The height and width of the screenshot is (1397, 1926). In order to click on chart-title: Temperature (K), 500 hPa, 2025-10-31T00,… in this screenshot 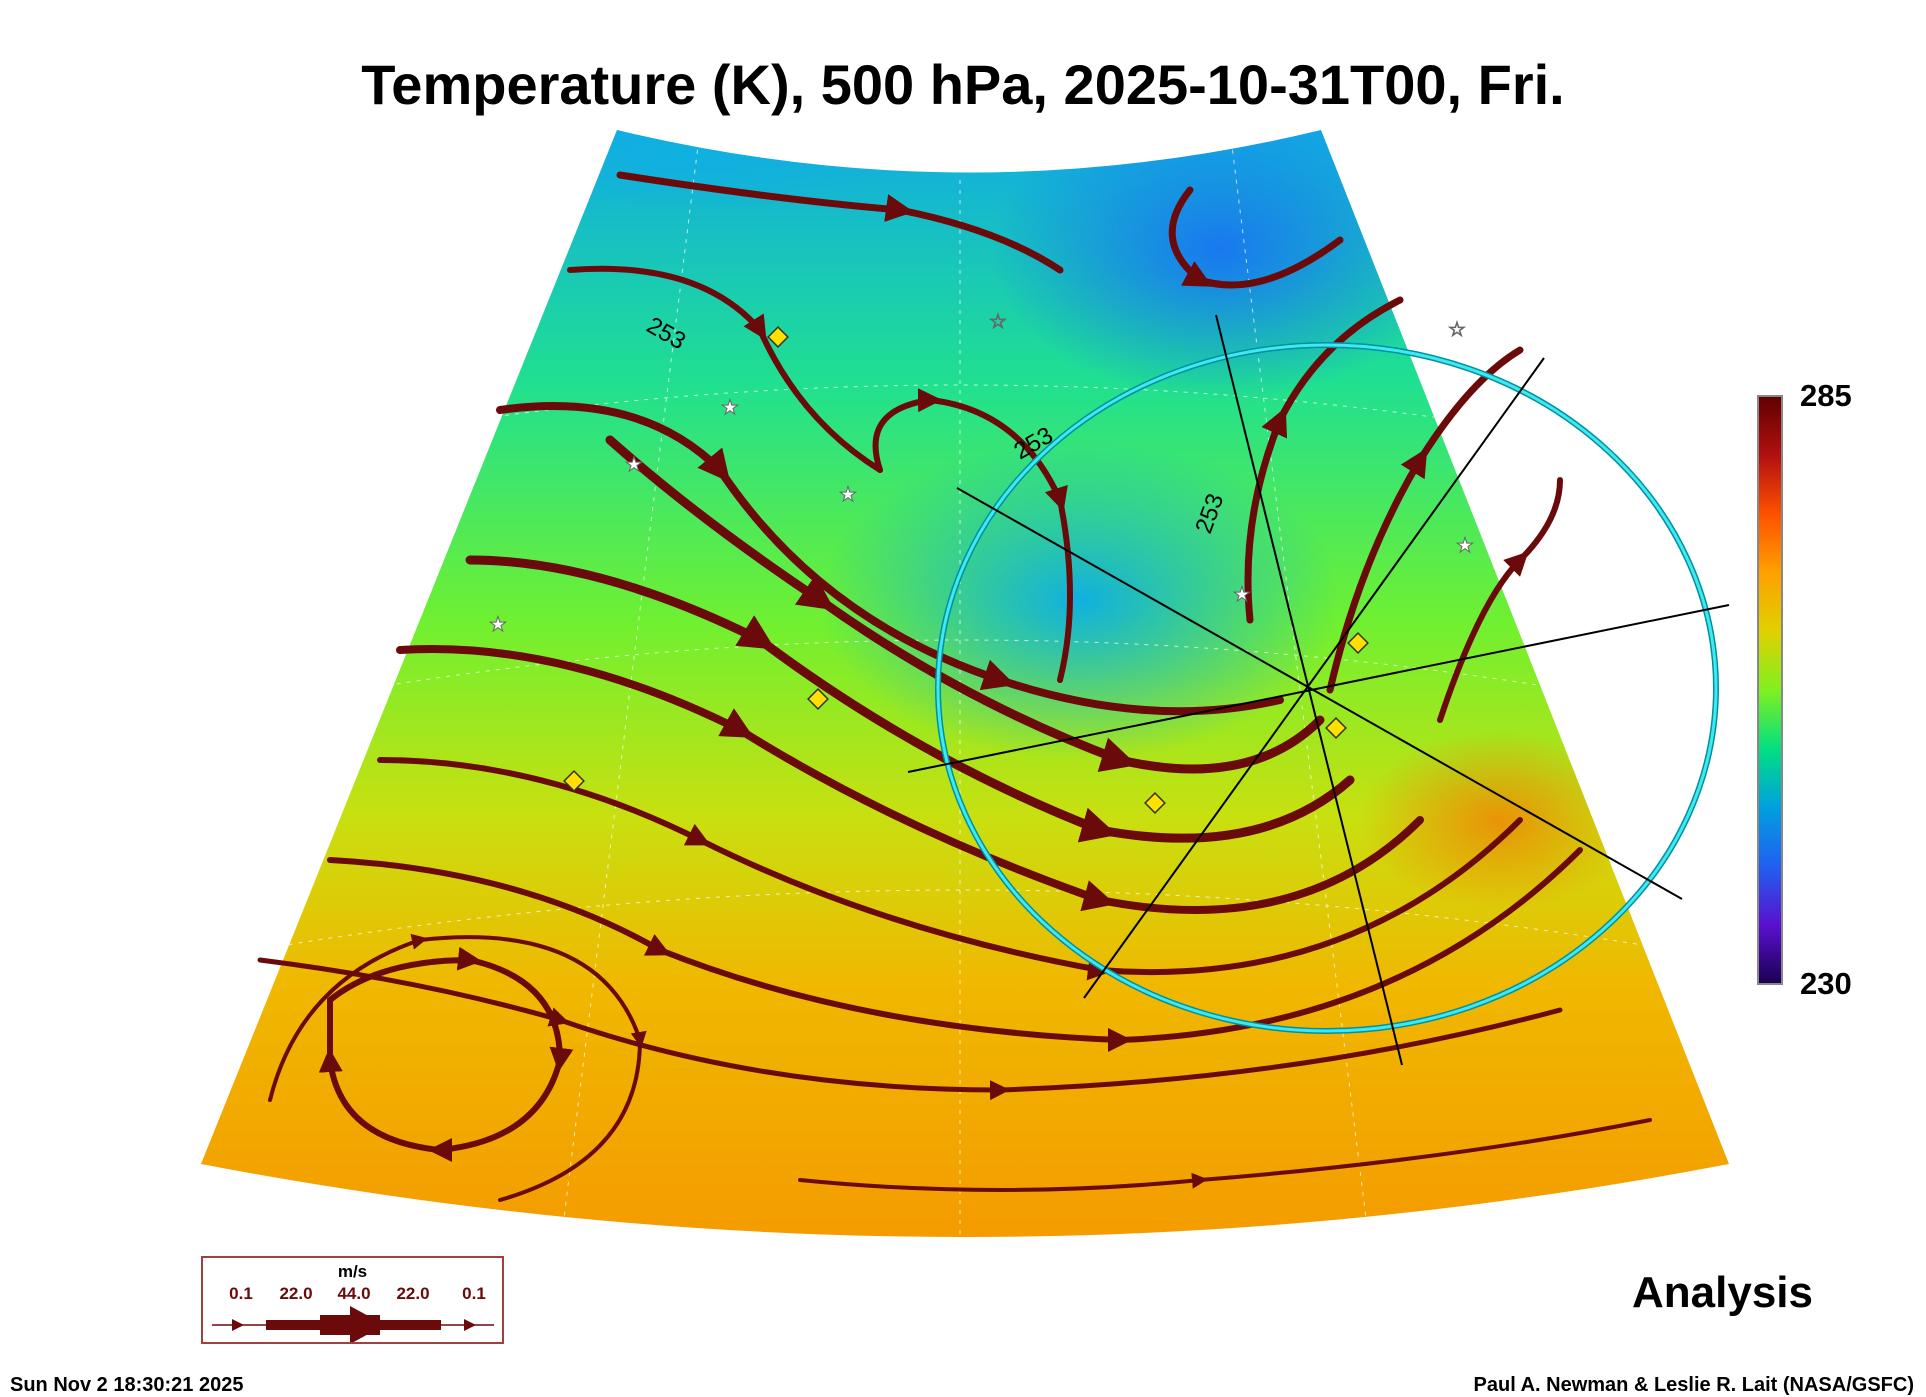, I will do `click(963, 84)`.